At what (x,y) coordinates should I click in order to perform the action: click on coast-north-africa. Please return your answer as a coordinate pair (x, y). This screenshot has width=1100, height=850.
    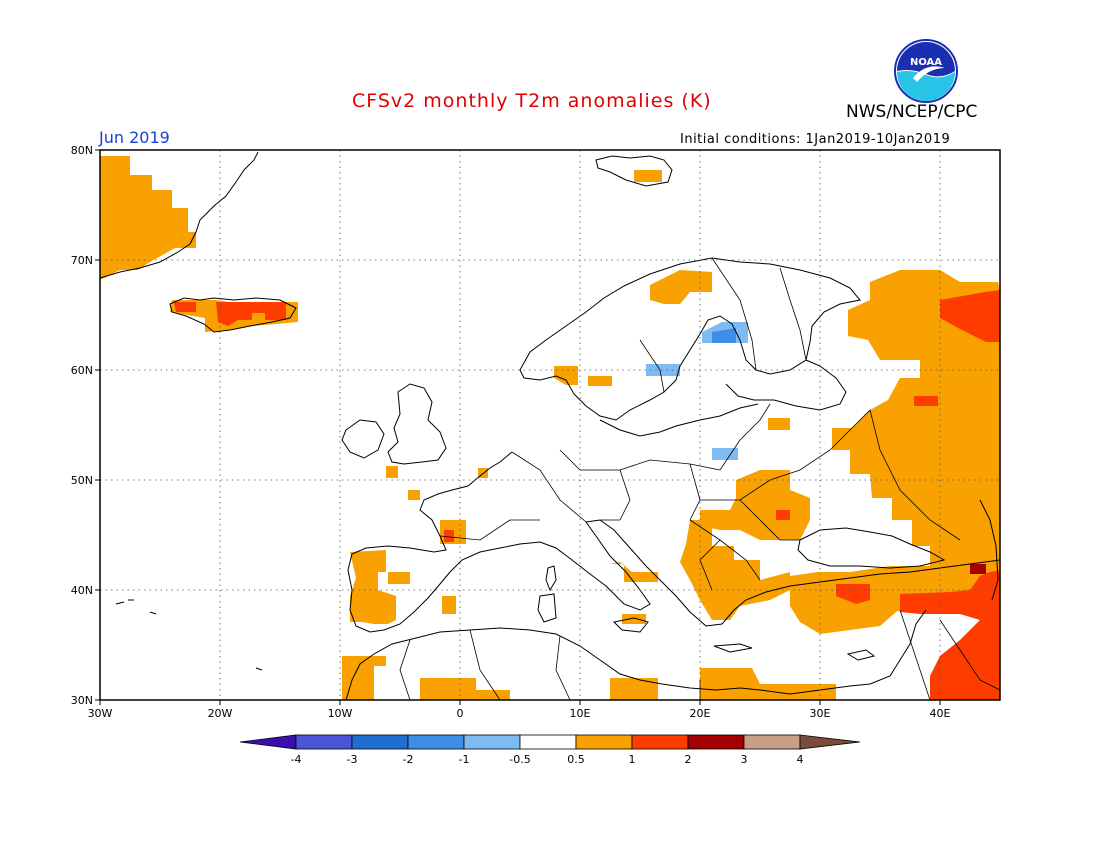
    Looking at the image, I should click on (636, 655).